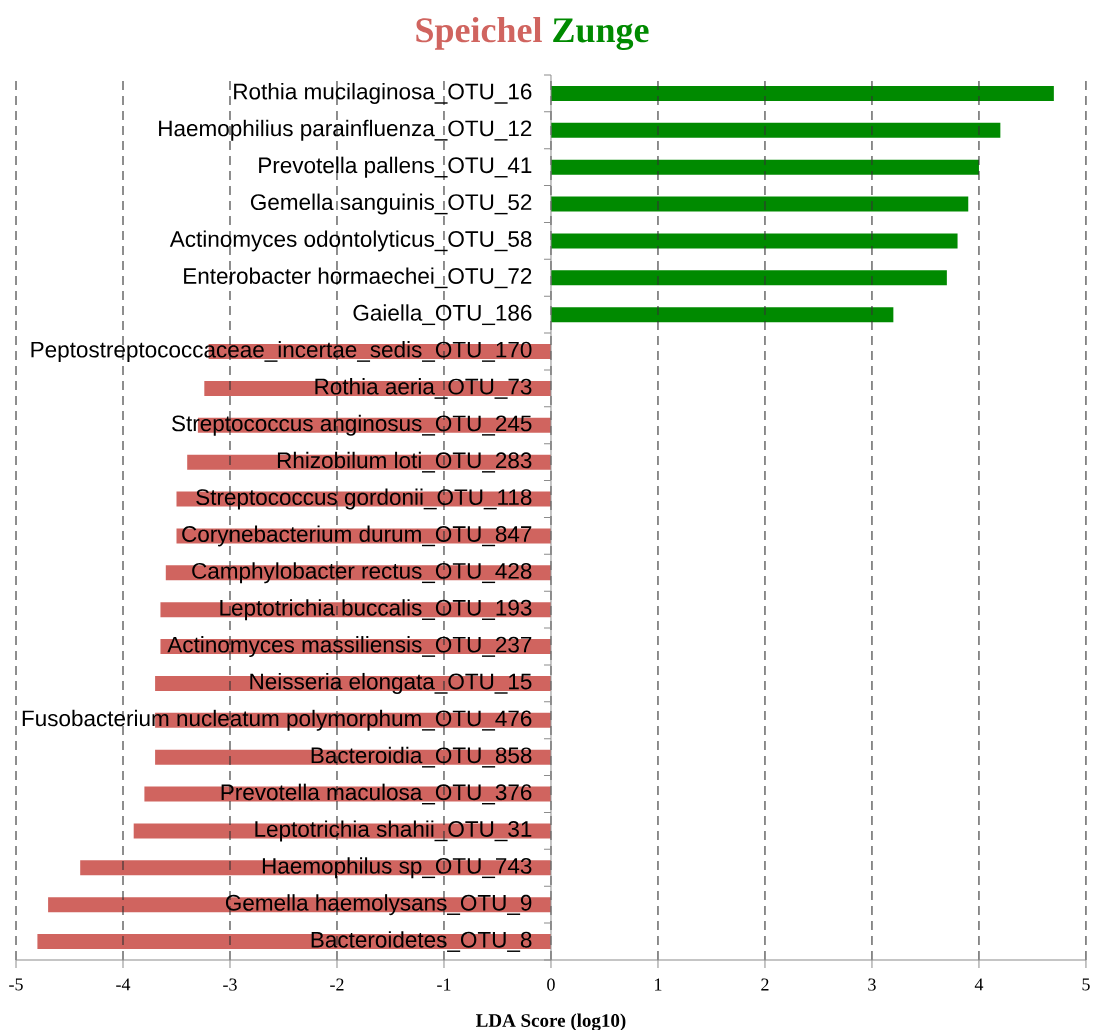 The width and height of the screenshot is (1093, 1030). I want to click on y-tick-label: Gemella sanguinis_OTU_52, so click(391, 204).